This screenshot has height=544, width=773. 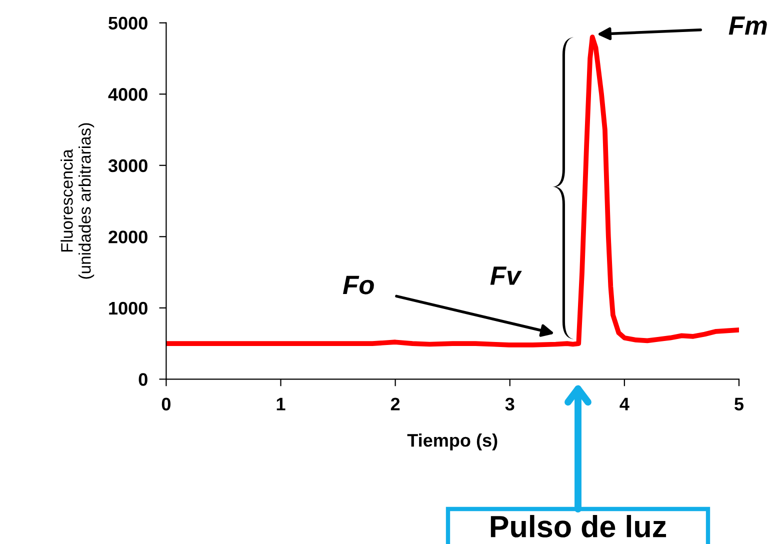 What do you see at coordinates (506, 275) in the screenshot?
I see `annotation: Fv` at bounding box center [506, 275].